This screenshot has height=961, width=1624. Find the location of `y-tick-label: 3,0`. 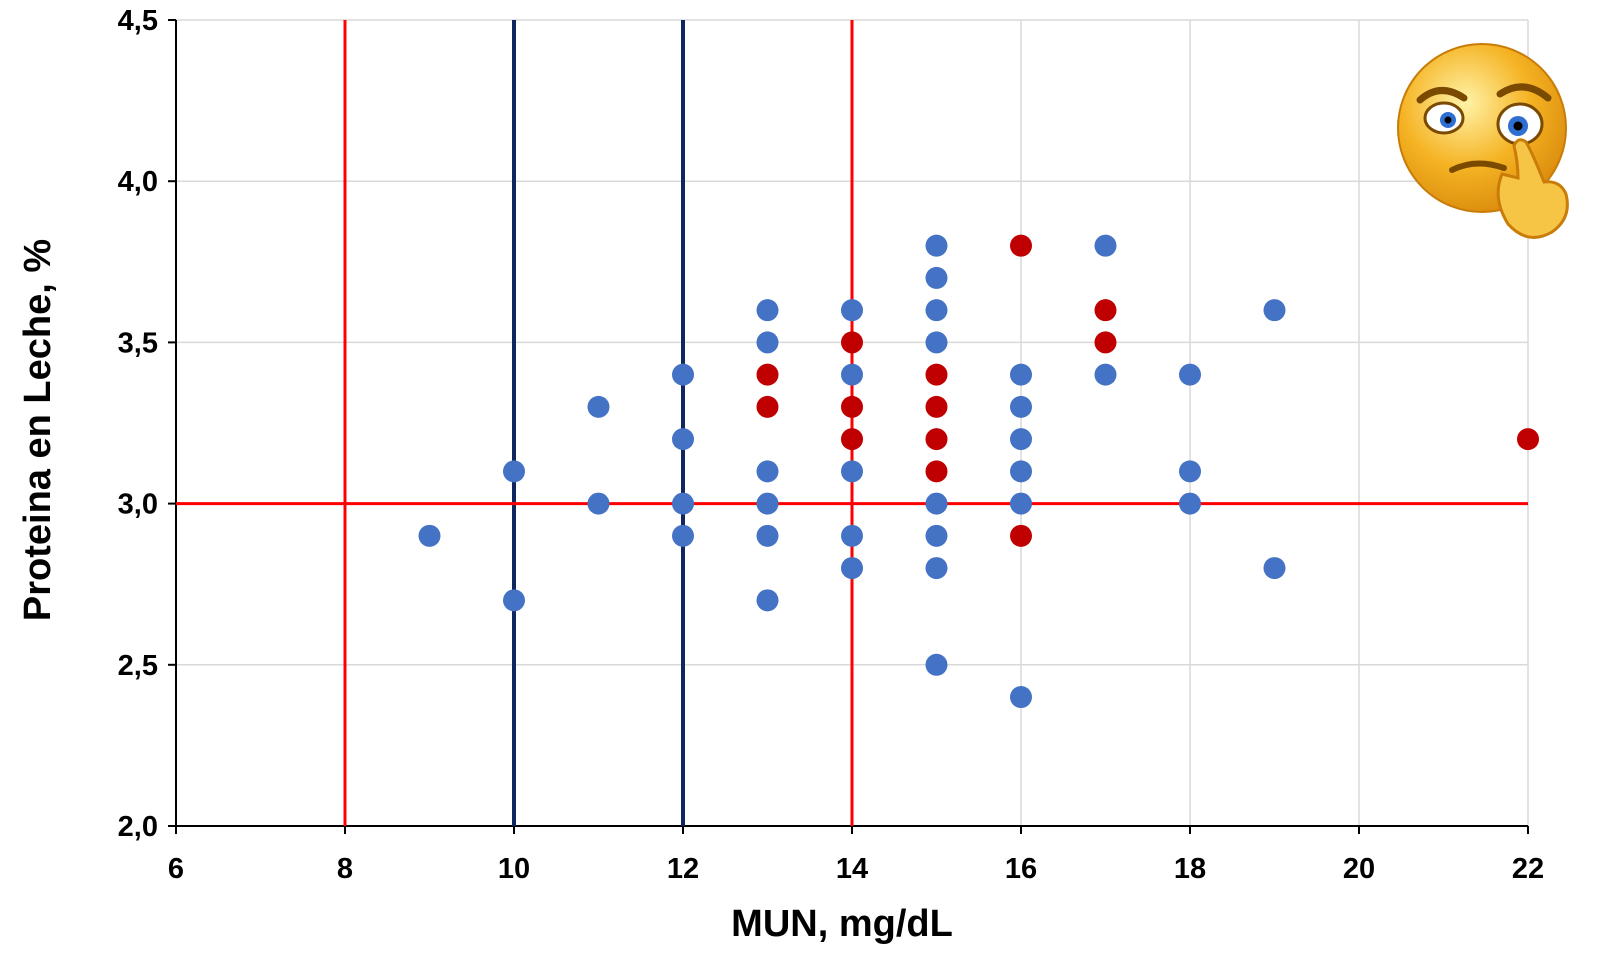

y-tick-label: 3,0 is located at coordinates (138, 505).